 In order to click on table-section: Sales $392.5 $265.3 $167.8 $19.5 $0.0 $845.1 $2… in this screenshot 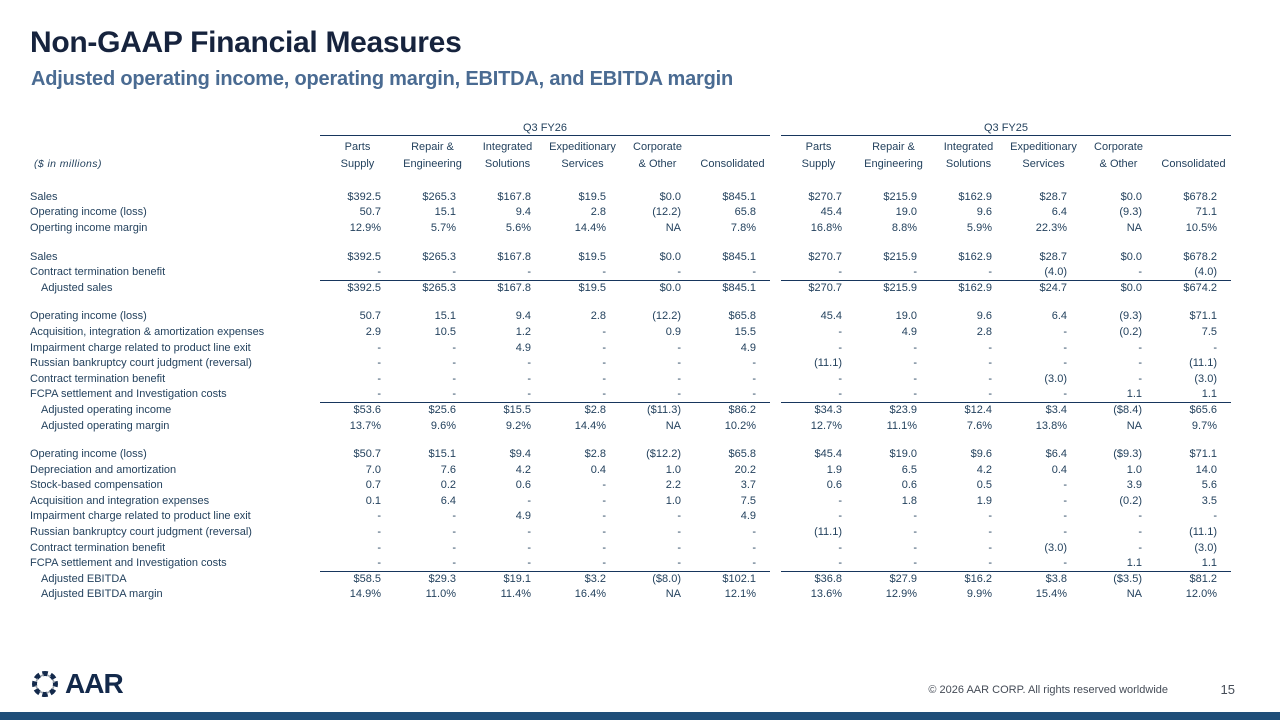, I will do `click(636, 272)`.